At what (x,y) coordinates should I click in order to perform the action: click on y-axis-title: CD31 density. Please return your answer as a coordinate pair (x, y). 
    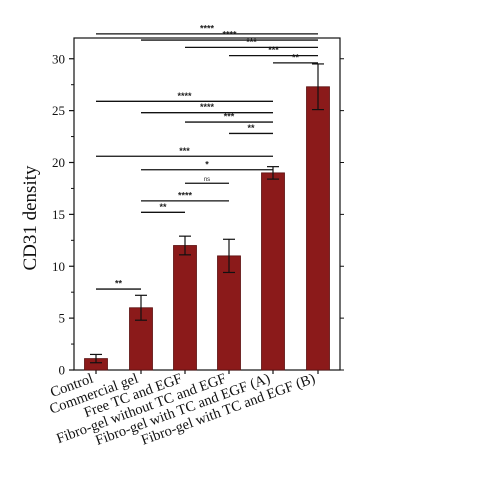
    Looking at the image, I should click on (30, 218).